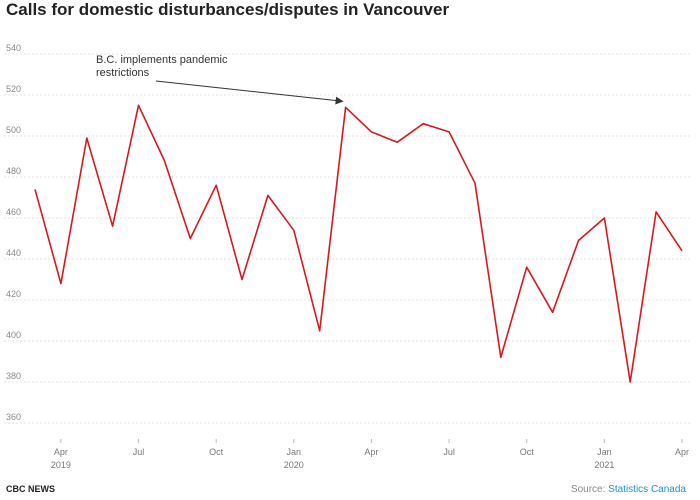  What do you see at coordinates (30, 489) in the screenshot?
I see `brand-label: CBC NEWS` at bounding box center [30, 489].